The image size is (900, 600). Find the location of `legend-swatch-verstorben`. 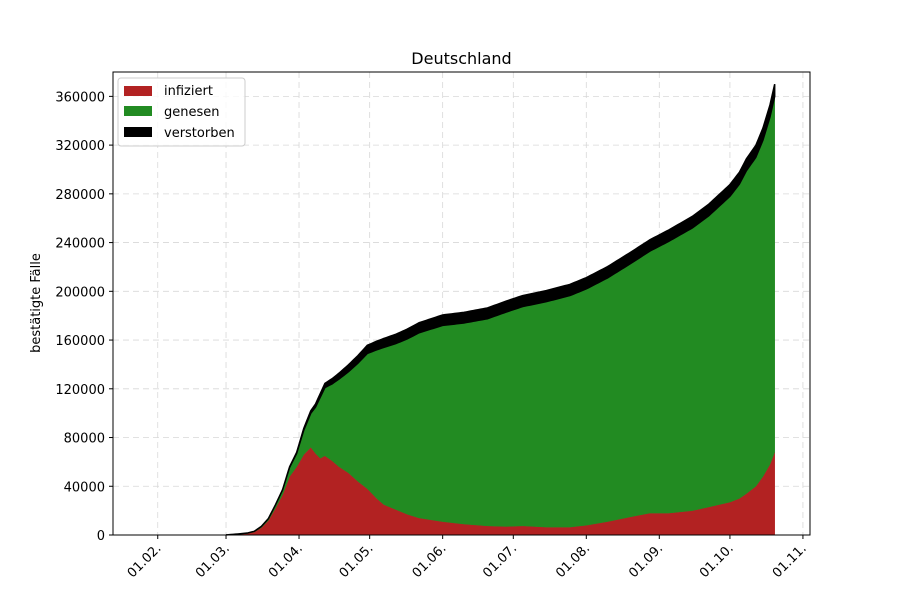

legend-swatch-verstorben is located at coordinates (138, 132).